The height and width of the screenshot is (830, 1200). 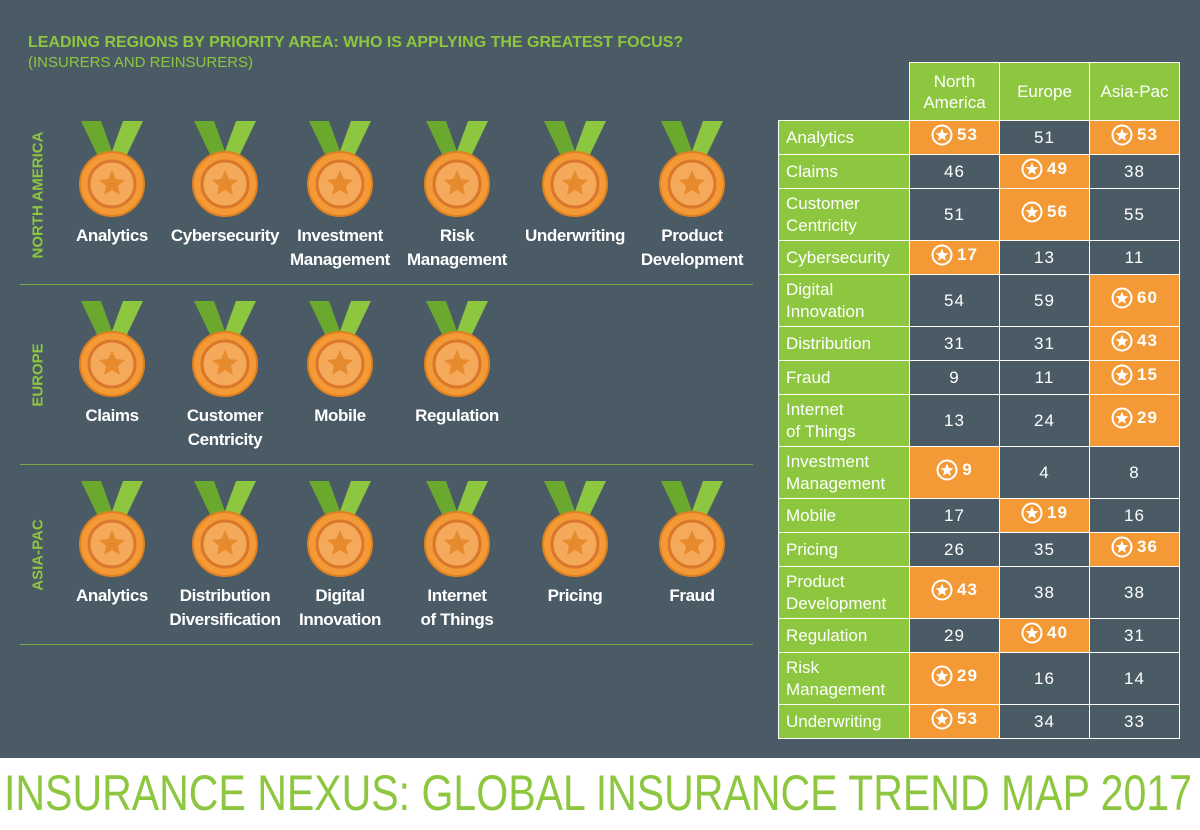 What do you see at coordinates (954, 255) in the screenshot?
I see `leader-wrap: 17` at bounding box center [954, 255].